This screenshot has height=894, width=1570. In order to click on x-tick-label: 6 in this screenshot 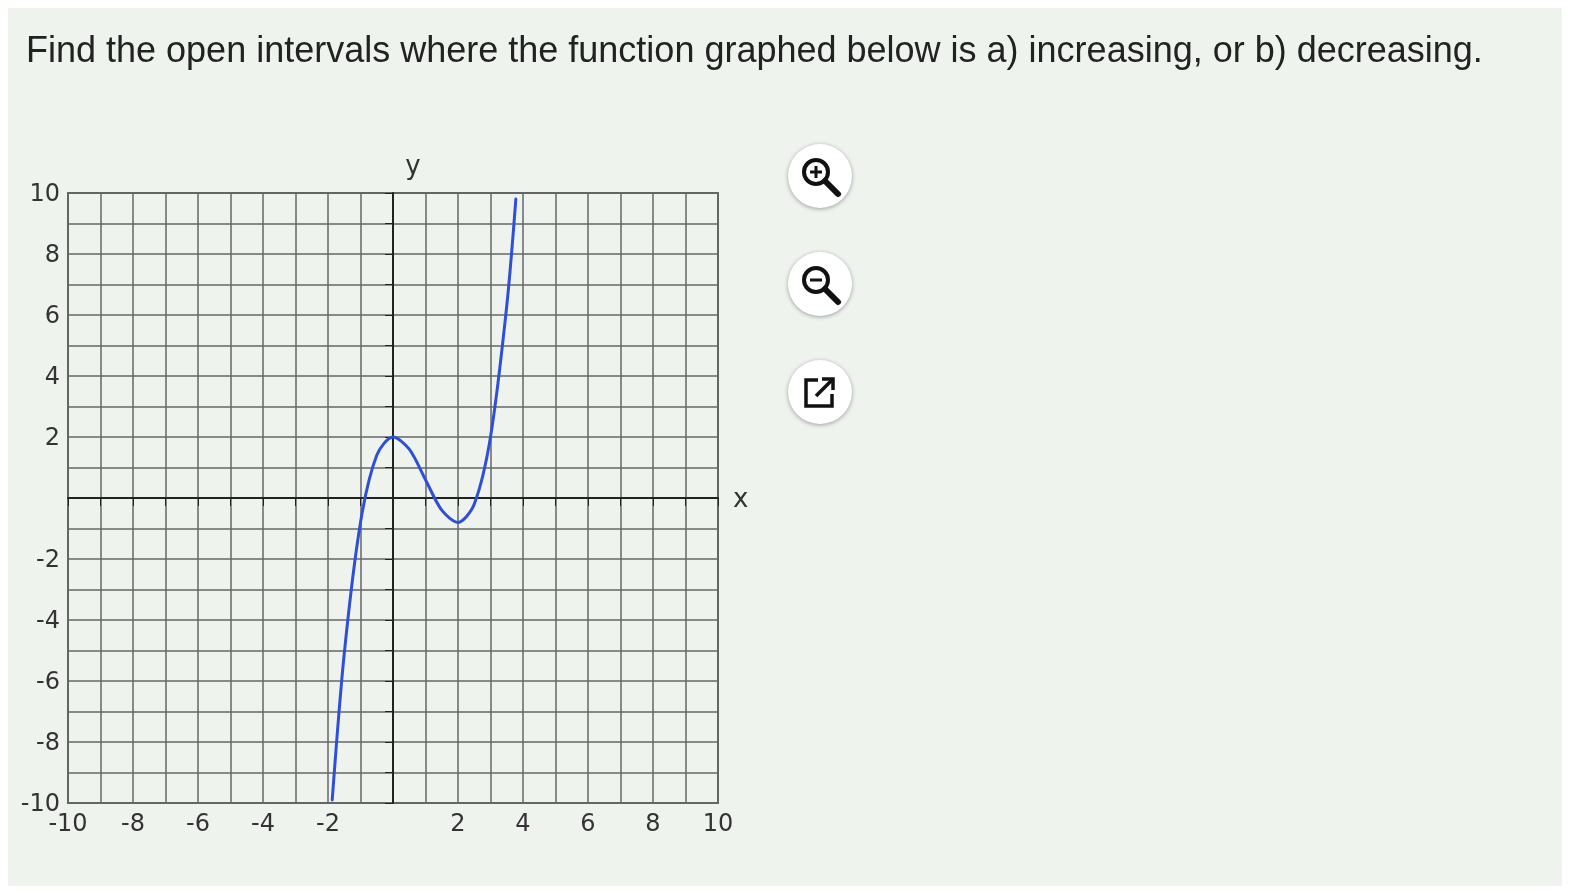, I will do `click(588, 823)`.